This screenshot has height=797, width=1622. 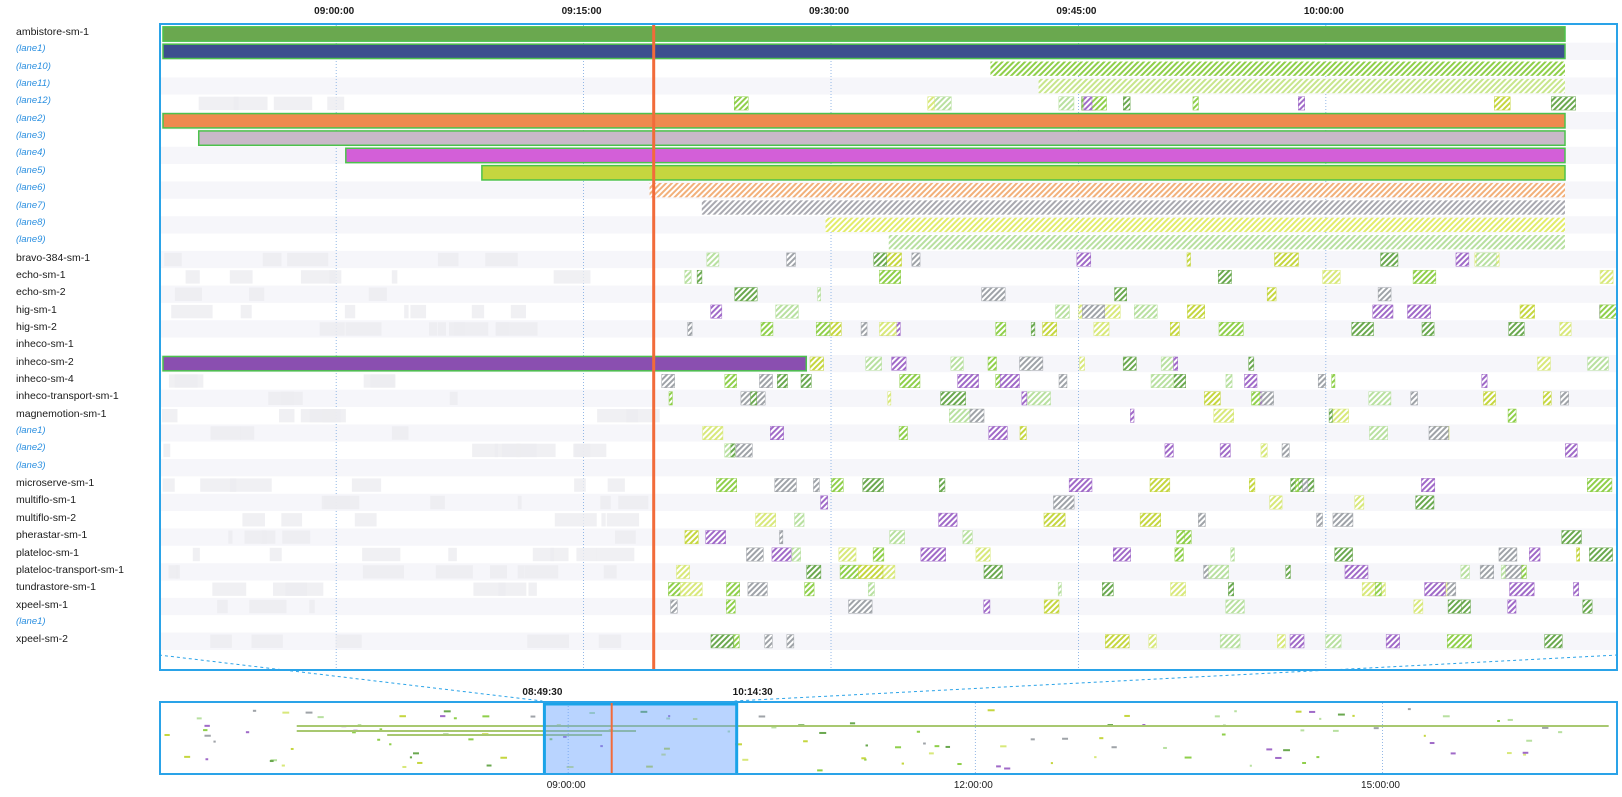 I want to click on lane-row-label: (lane12), so click(x=33, y=101).